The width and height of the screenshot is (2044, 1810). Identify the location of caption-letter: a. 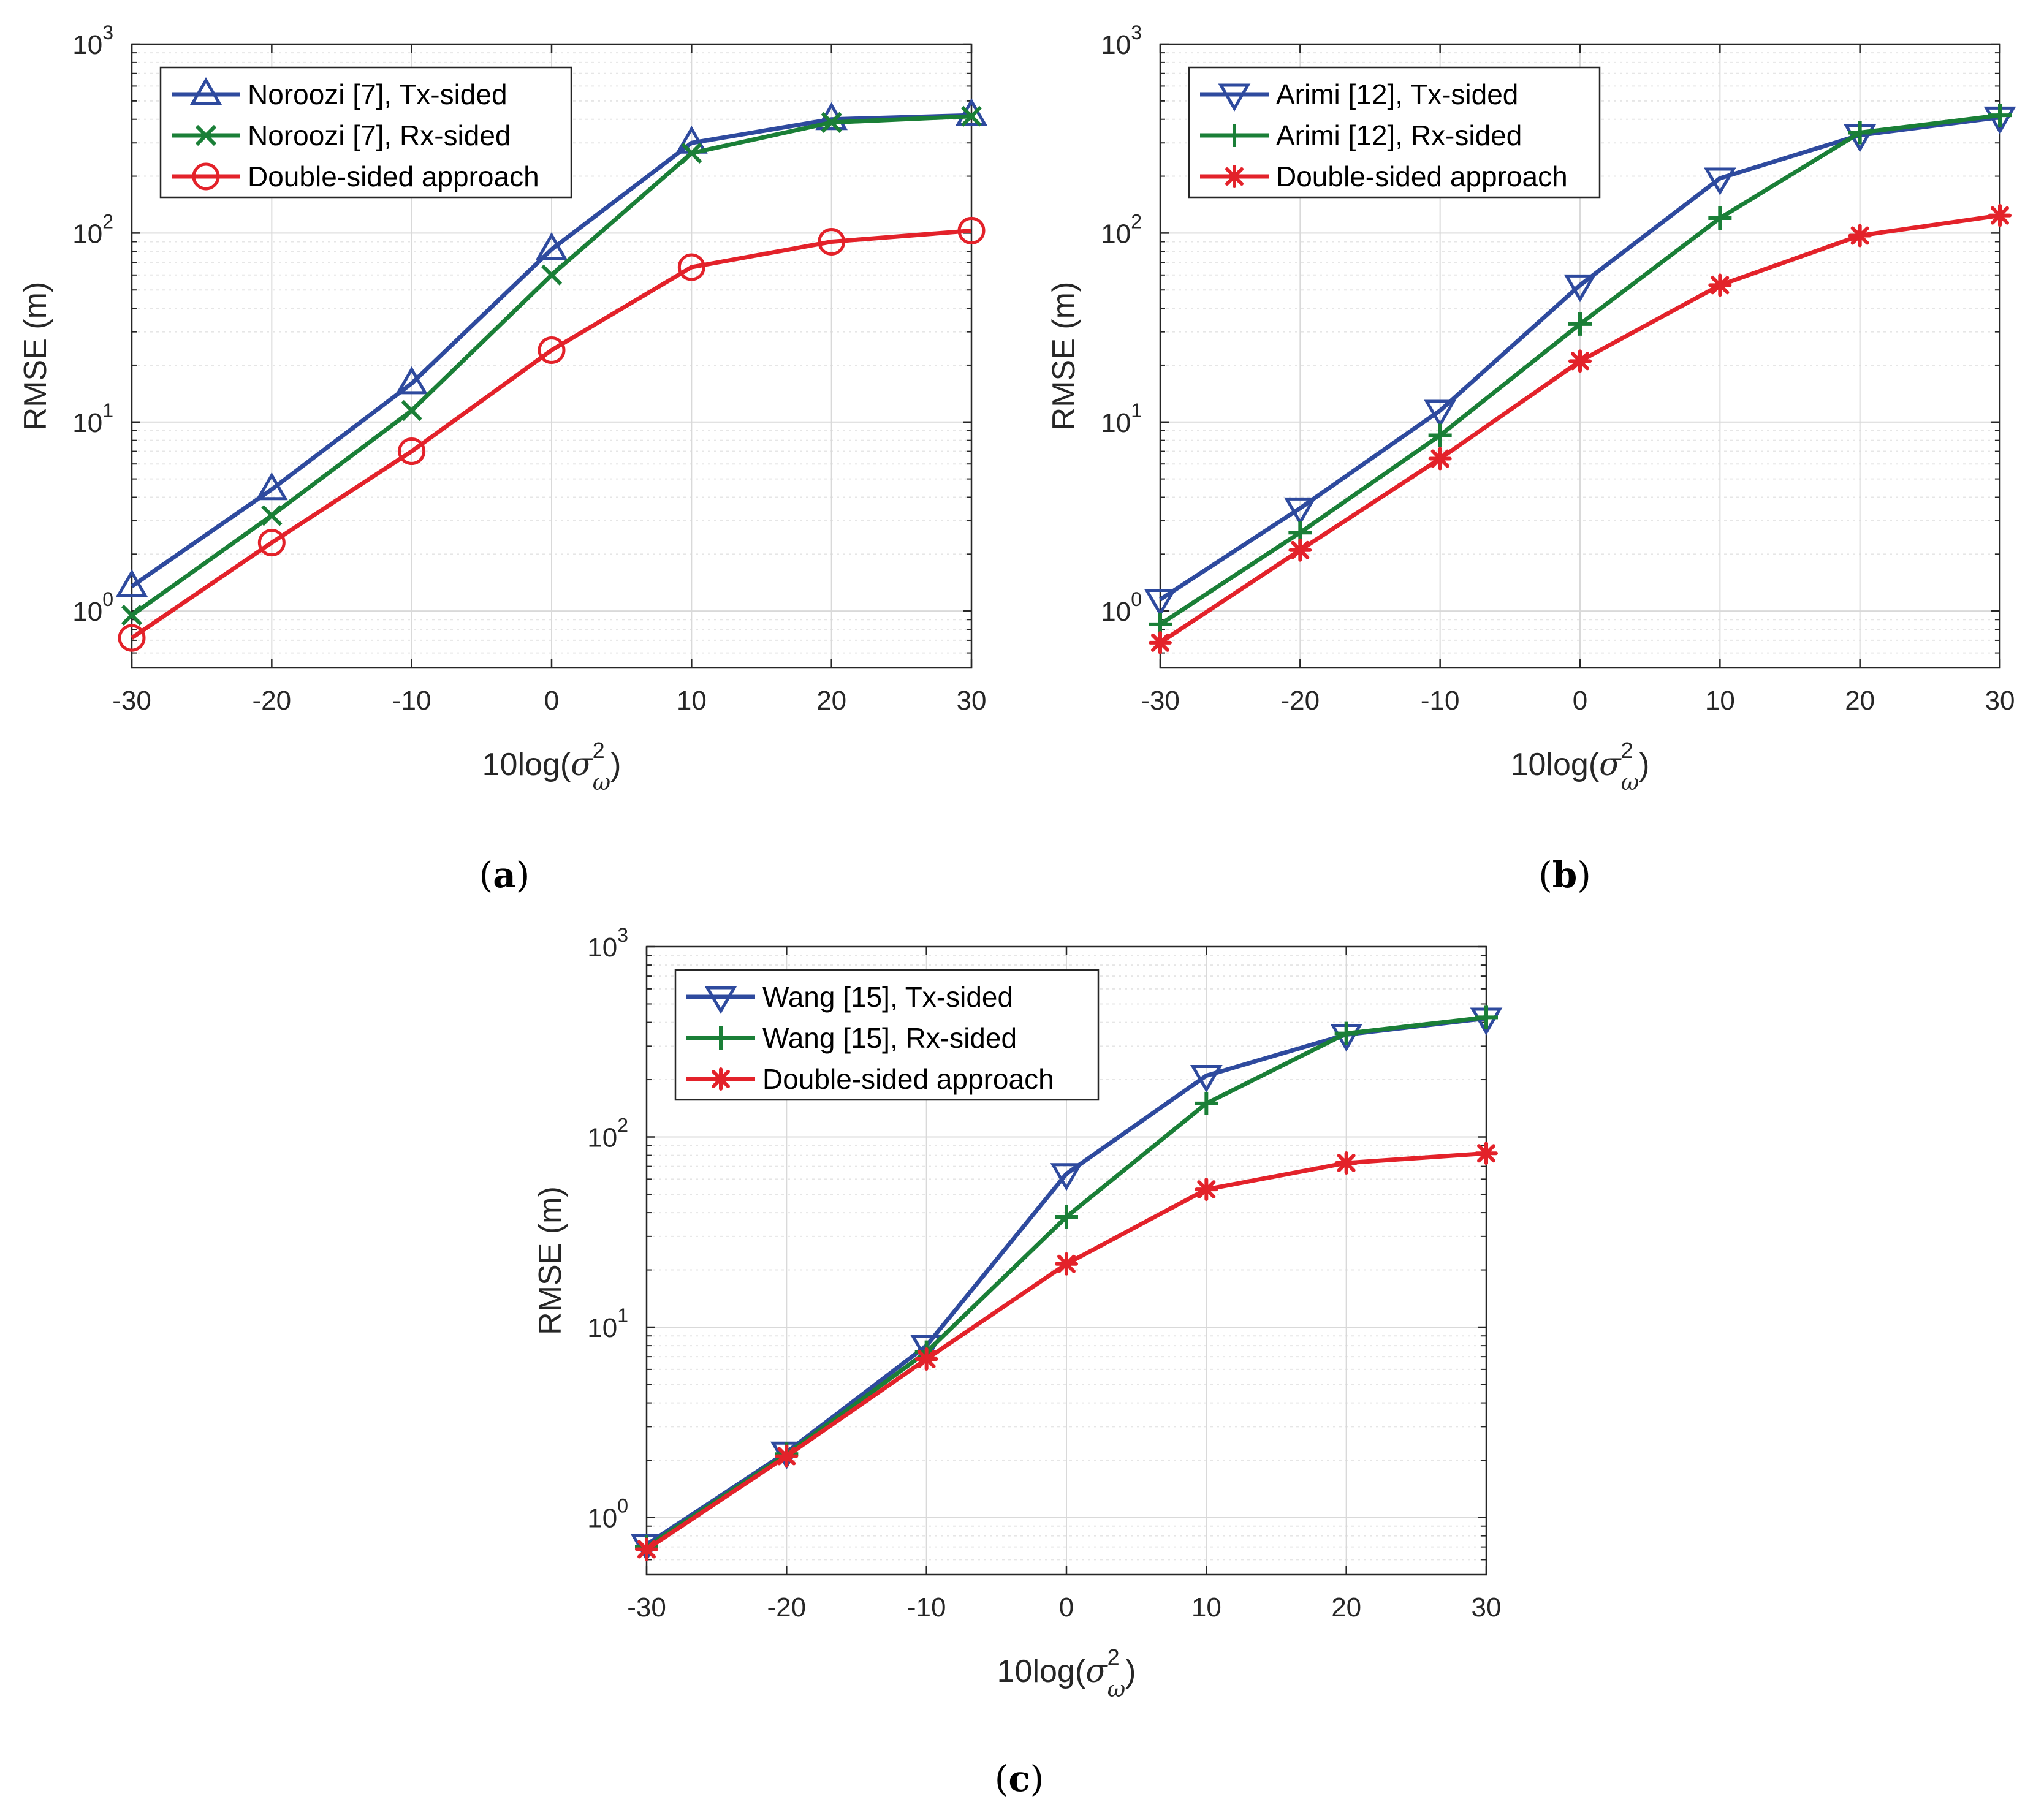
(505, 875).